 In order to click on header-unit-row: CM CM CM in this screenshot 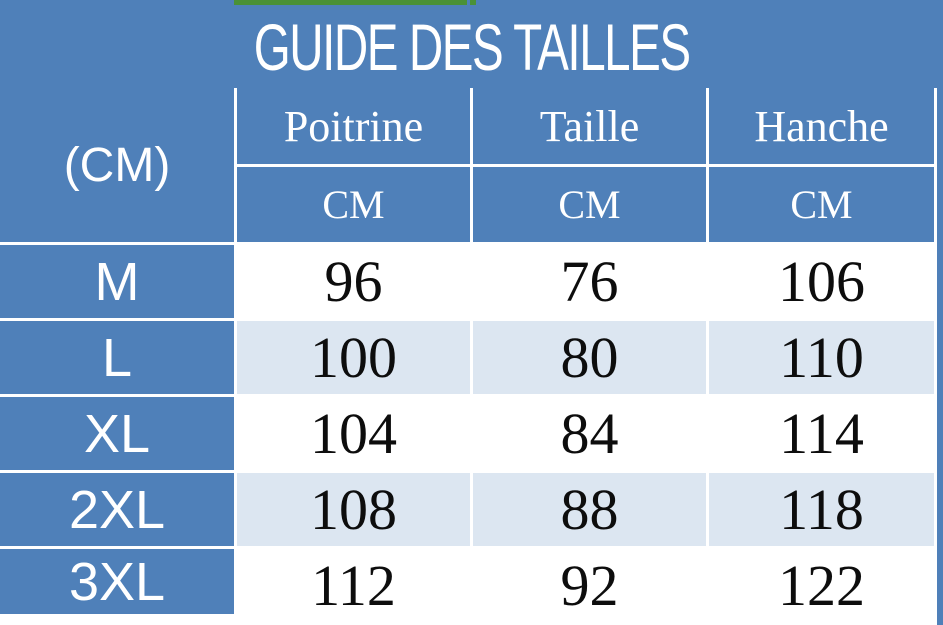, I will do `click(585, 204)`.